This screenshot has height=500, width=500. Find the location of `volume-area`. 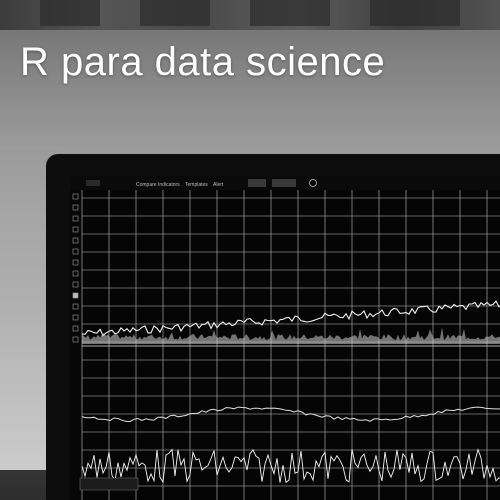

volume-area is located at coordinates (291, 335).